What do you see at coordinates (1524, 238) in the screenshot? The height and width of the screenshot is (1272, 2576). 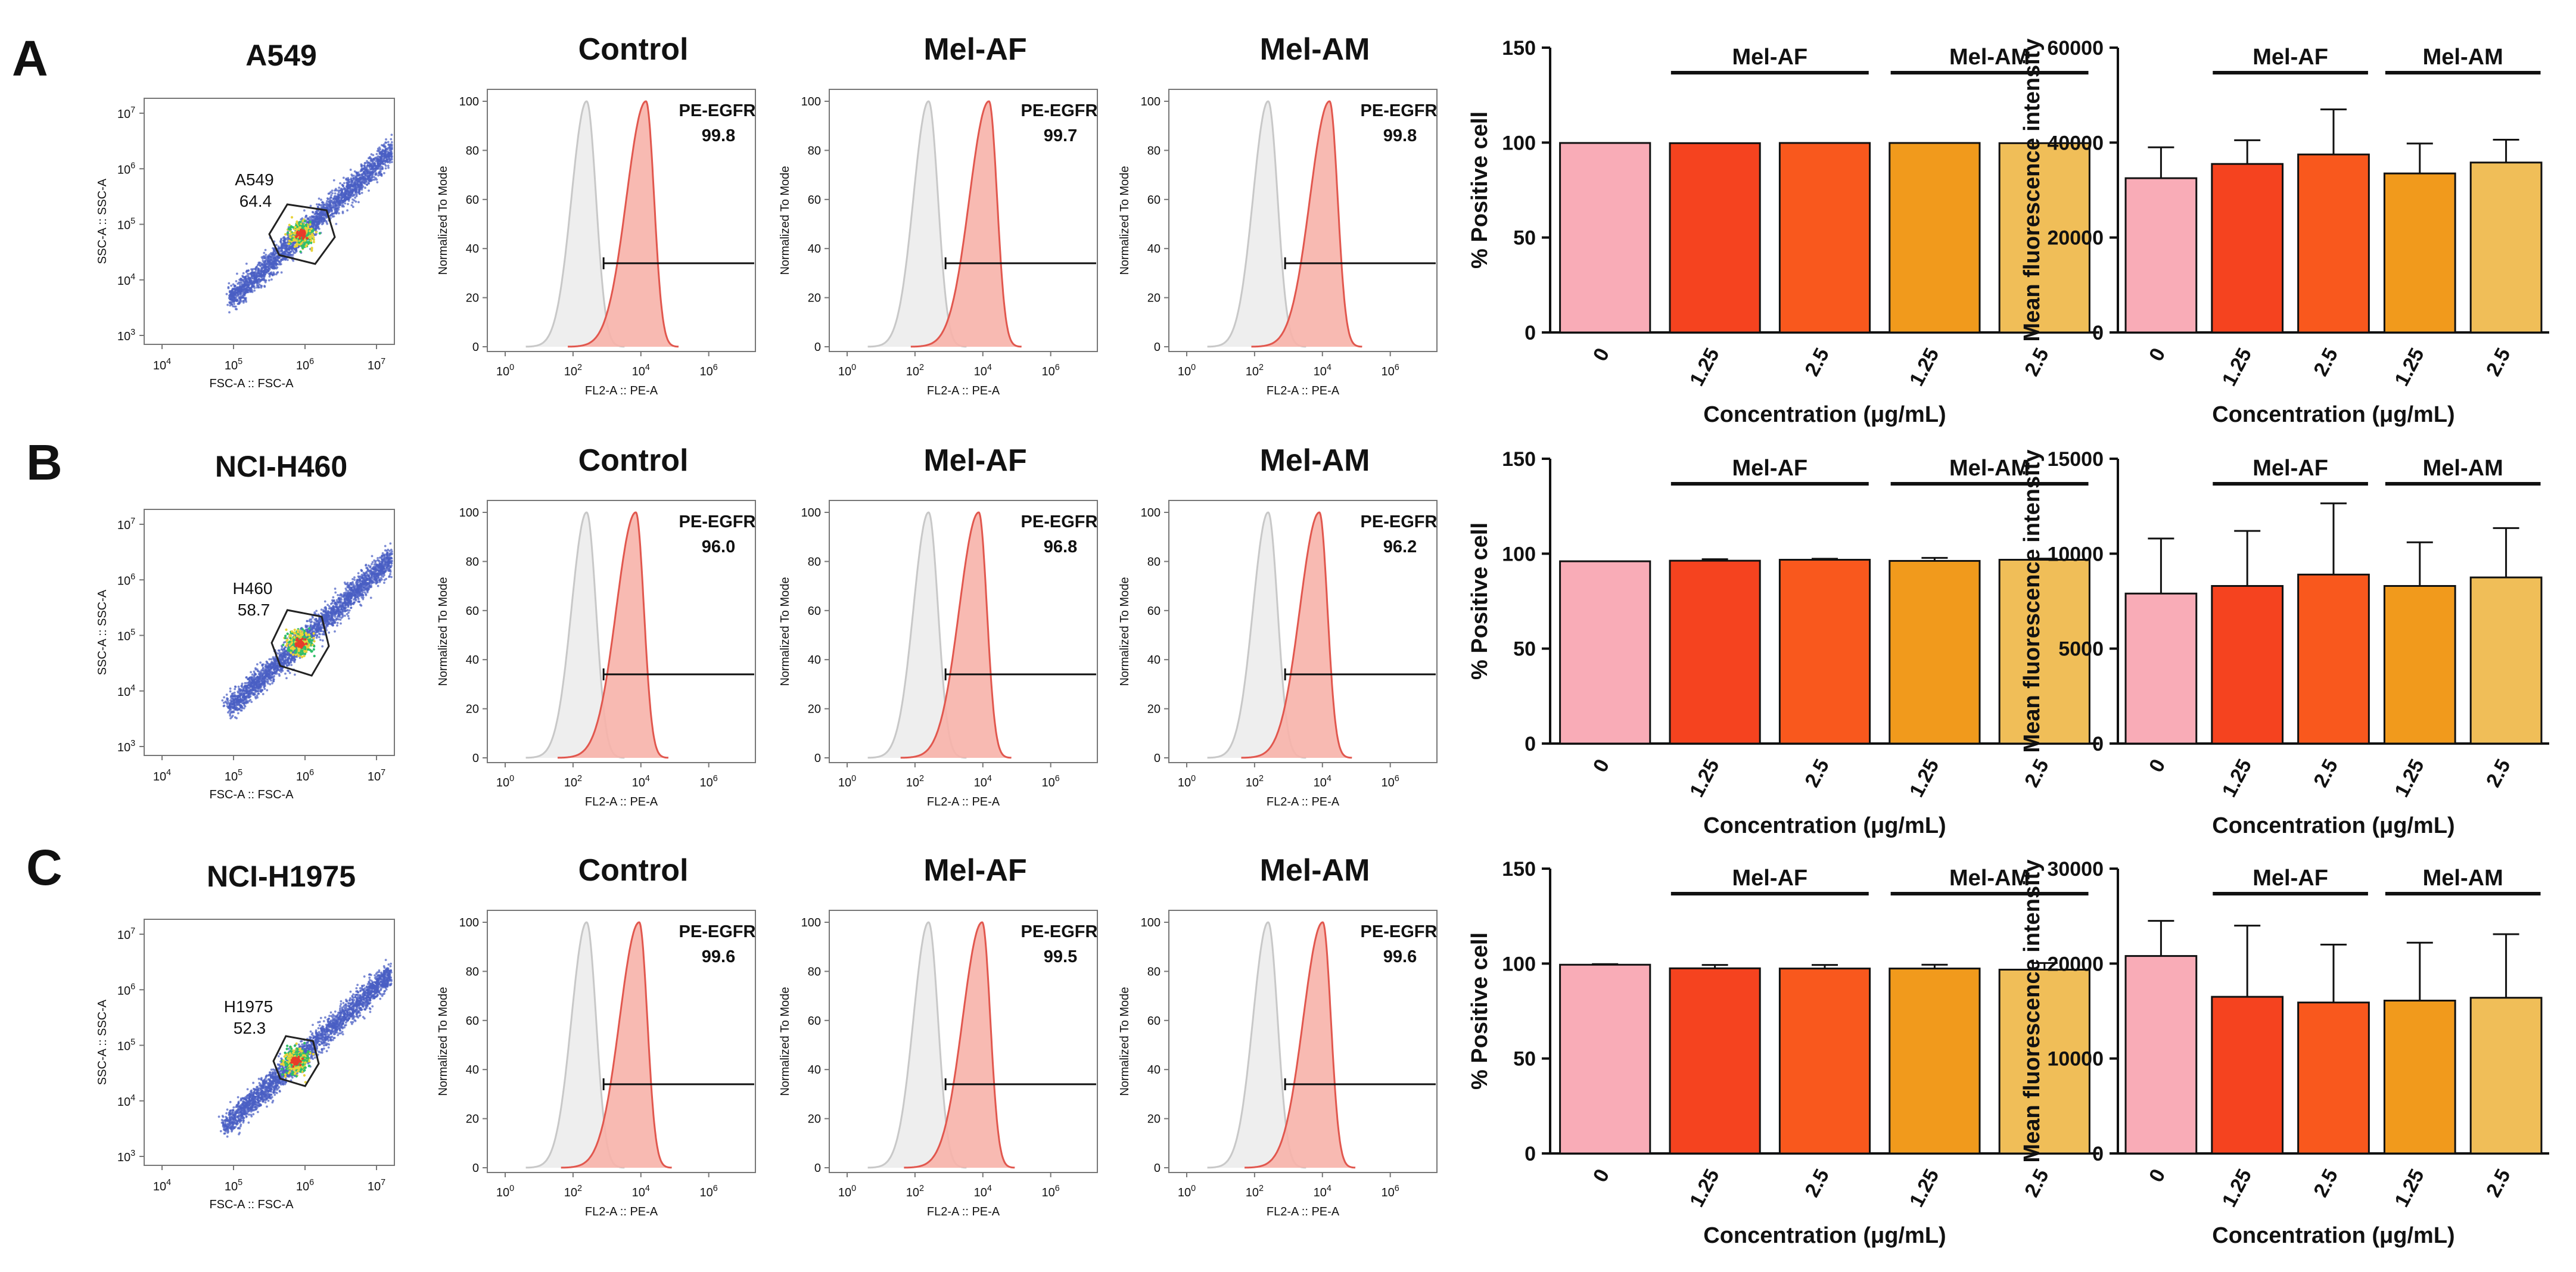 I see `bar-y-tick-label: 50` at bounding box center [1524, 238].